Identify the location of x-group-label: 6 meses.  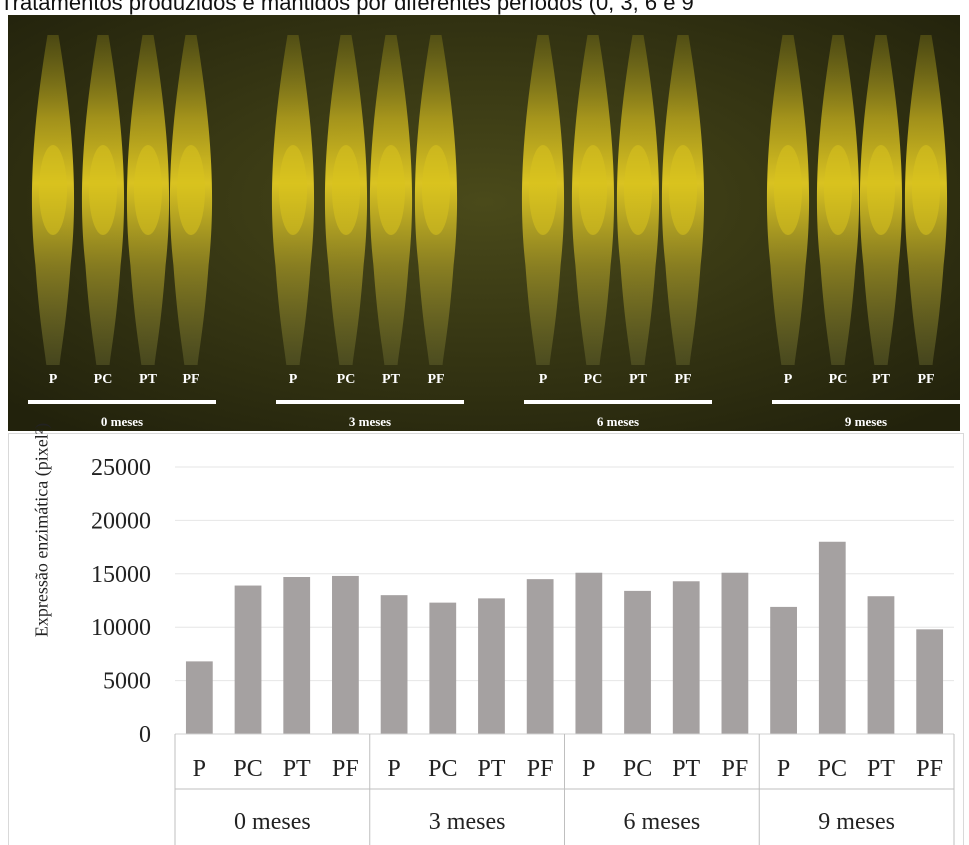
(662, 822).